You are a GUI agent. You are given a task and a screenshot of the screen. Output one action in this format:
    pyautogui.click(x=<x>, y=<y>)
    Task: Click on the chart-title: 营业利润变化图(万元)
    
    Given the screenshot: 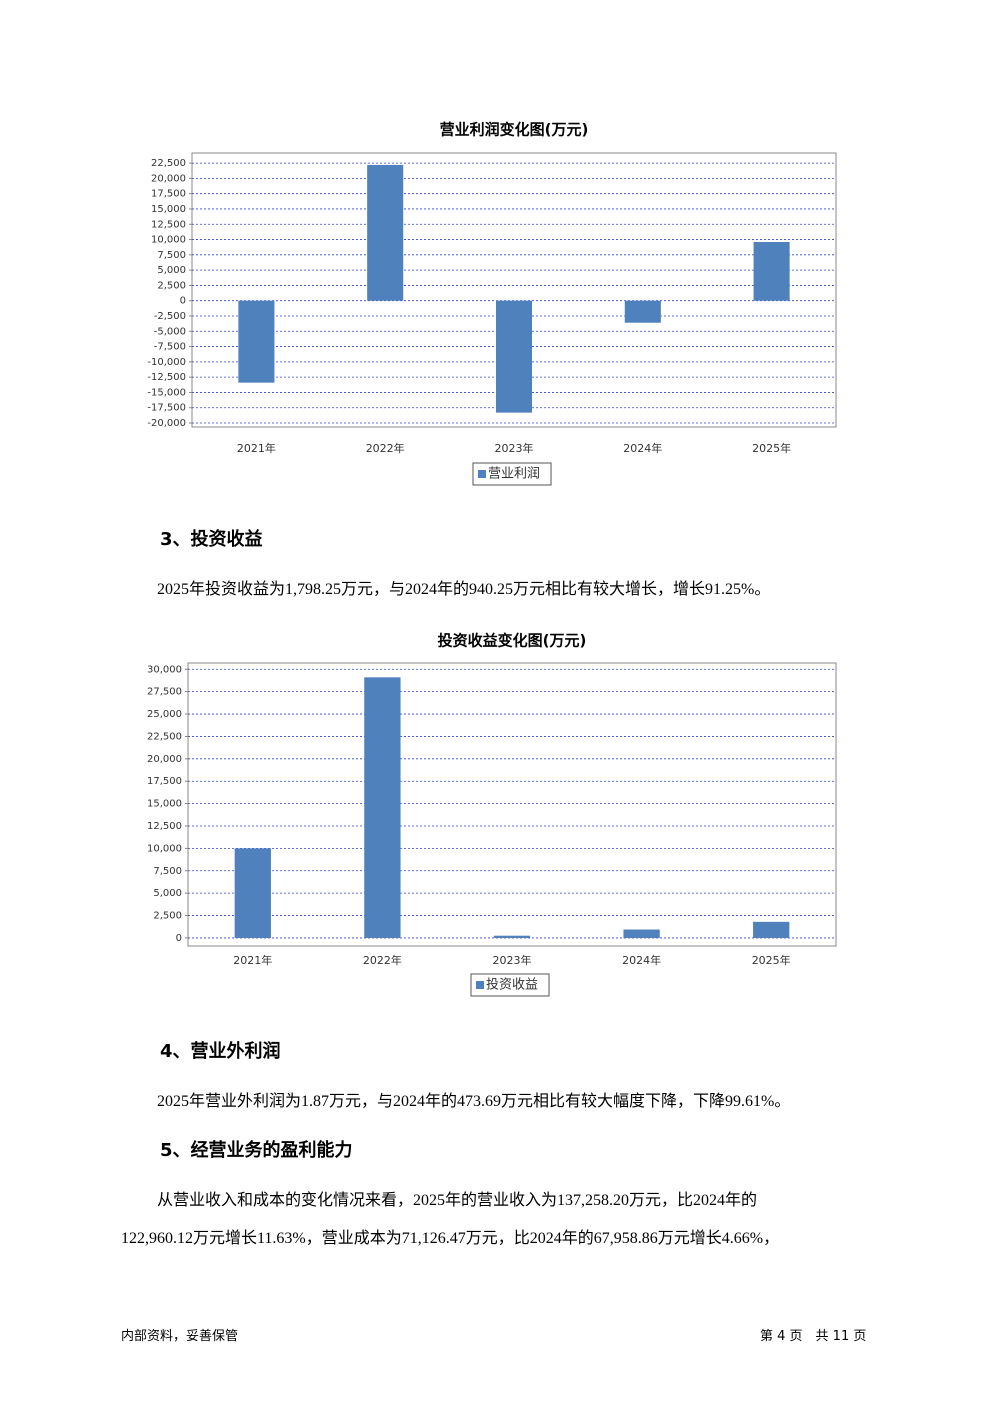 What is the action you would take?
    pyautogui.click(x=514, y=130)
    